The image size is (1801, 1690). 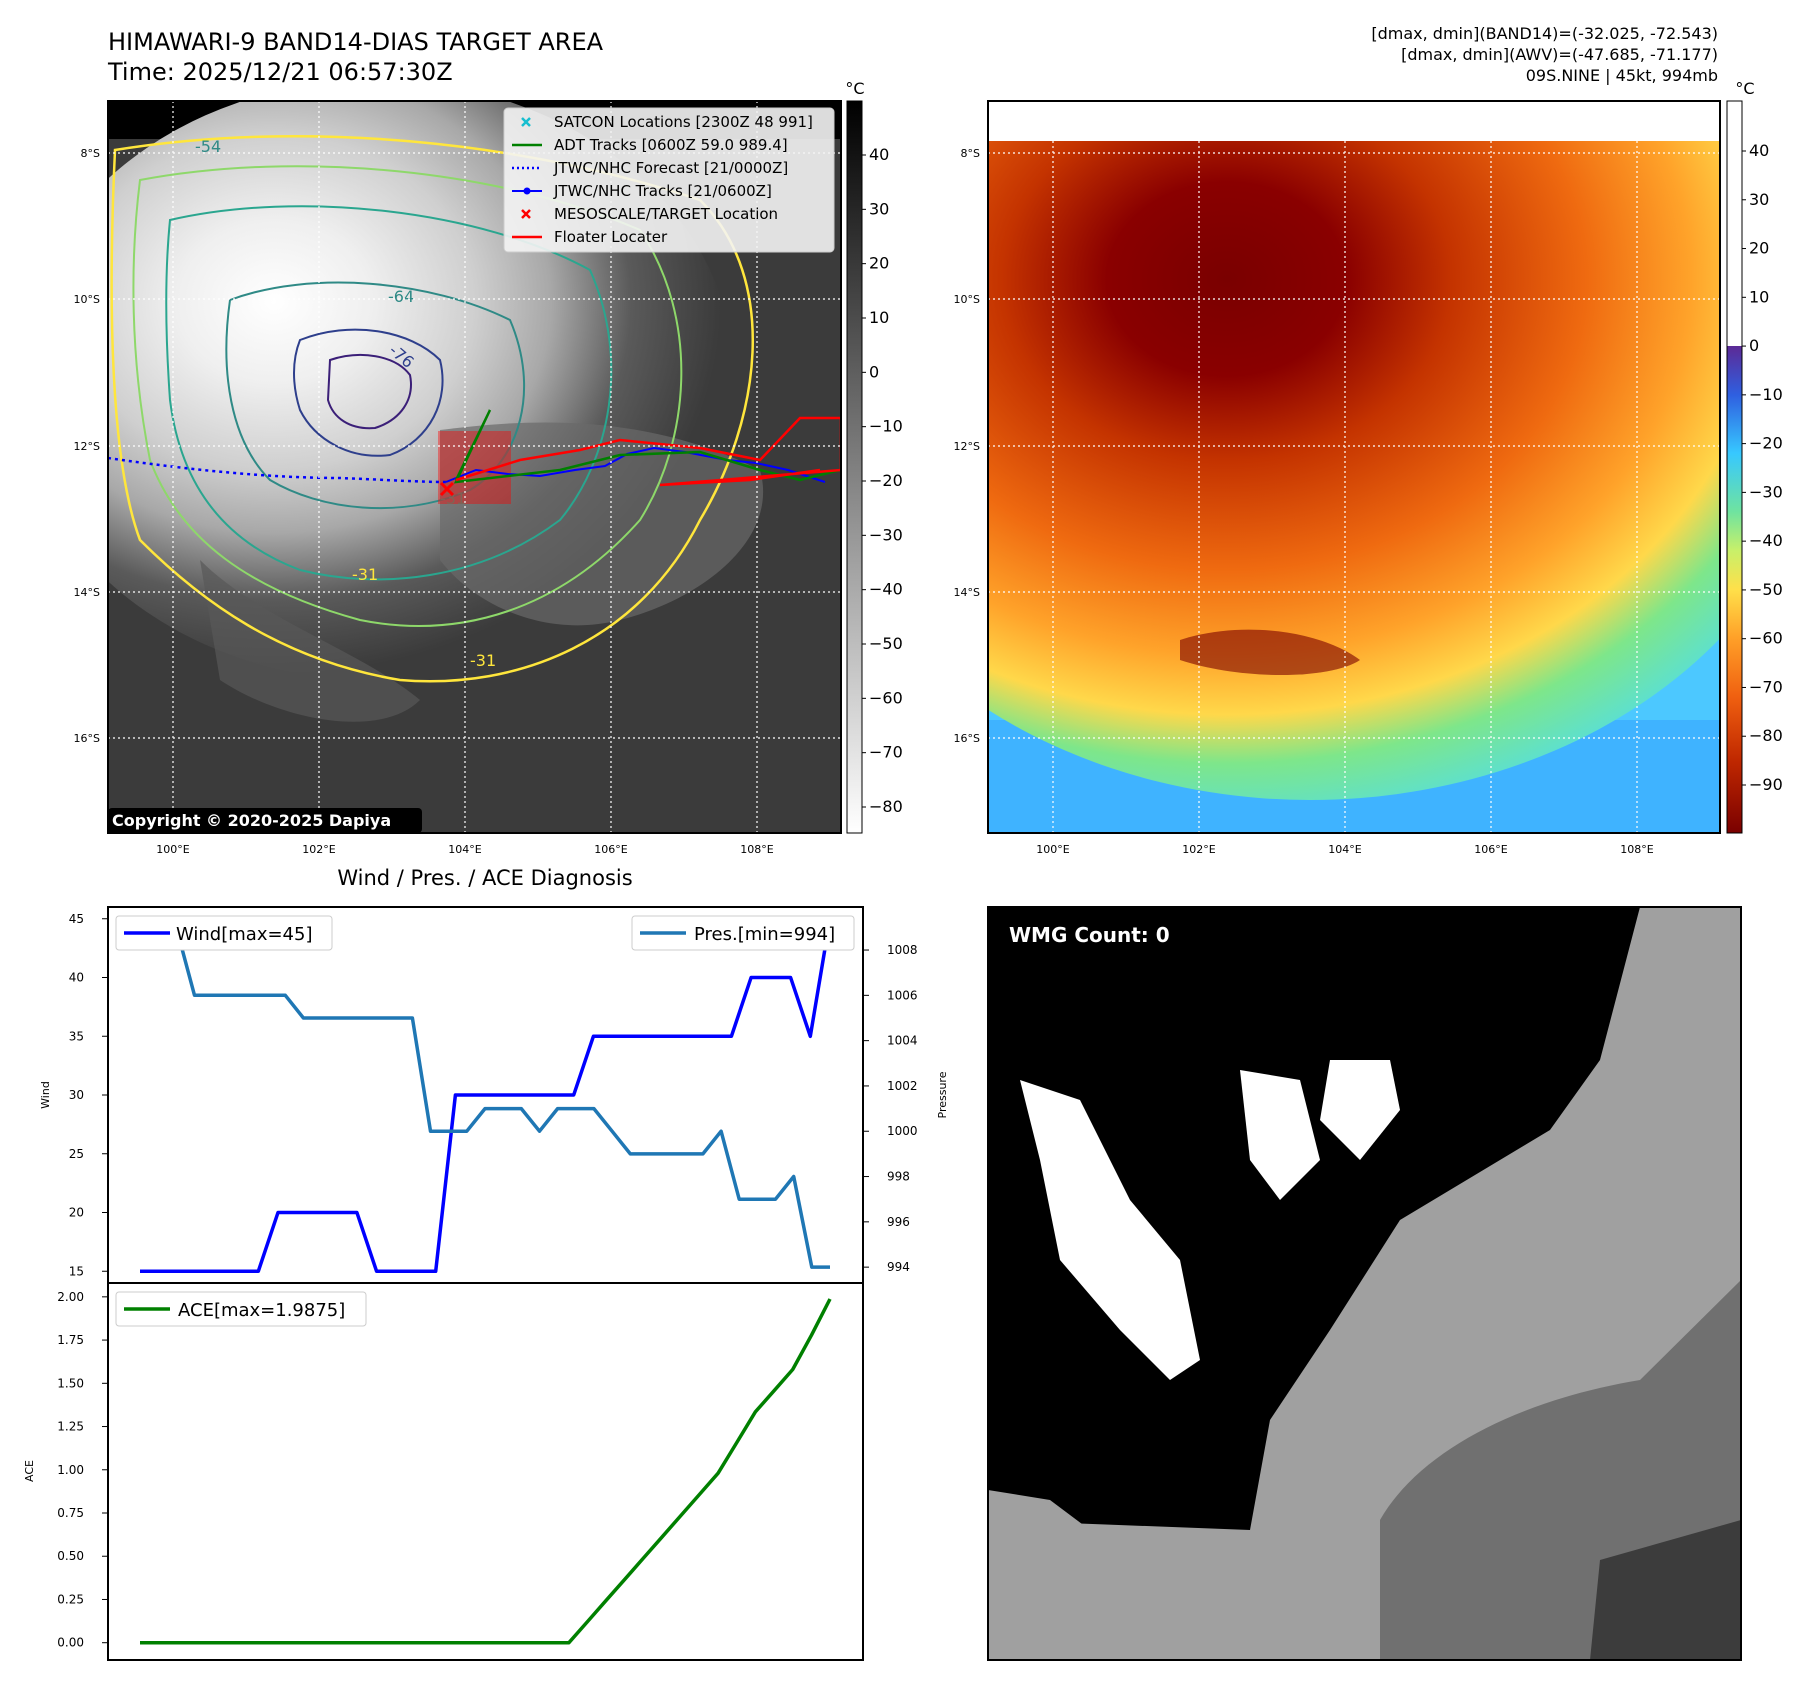 What do you see at coordinates (76, 919) in the screenshot?
I see `wind-tick-label: 45` at bounding box center [76, 919].